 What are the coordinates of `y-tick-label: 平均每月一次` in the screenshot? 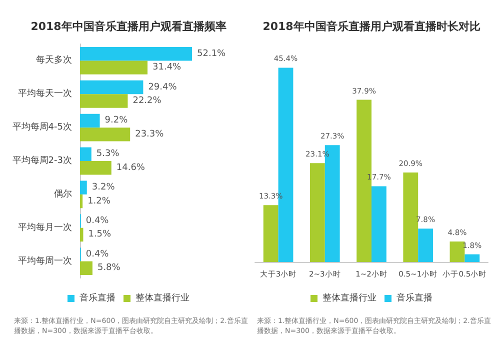 It's located at (45, 227).